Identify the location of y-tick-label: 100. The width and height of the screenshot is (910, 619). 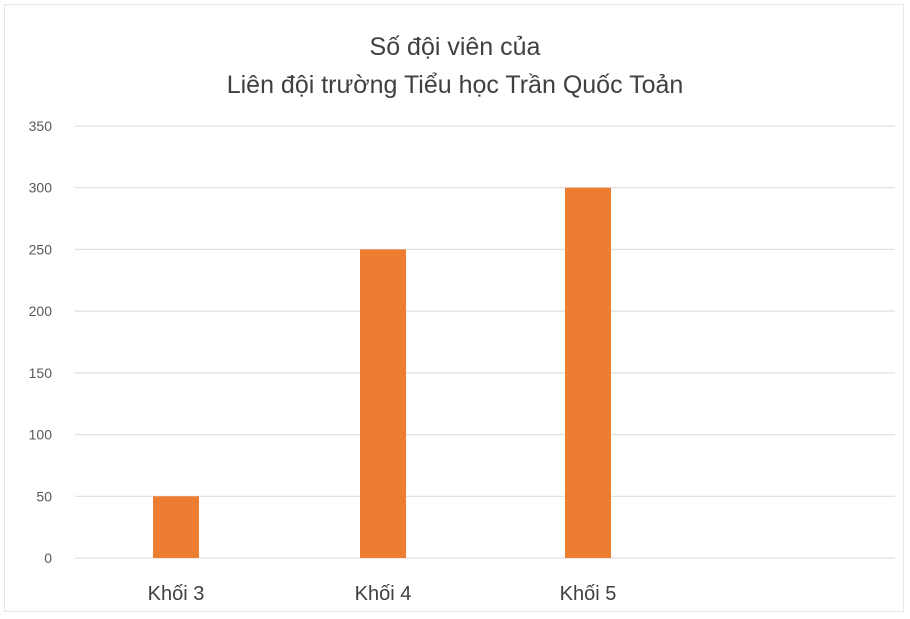
(41, 435).